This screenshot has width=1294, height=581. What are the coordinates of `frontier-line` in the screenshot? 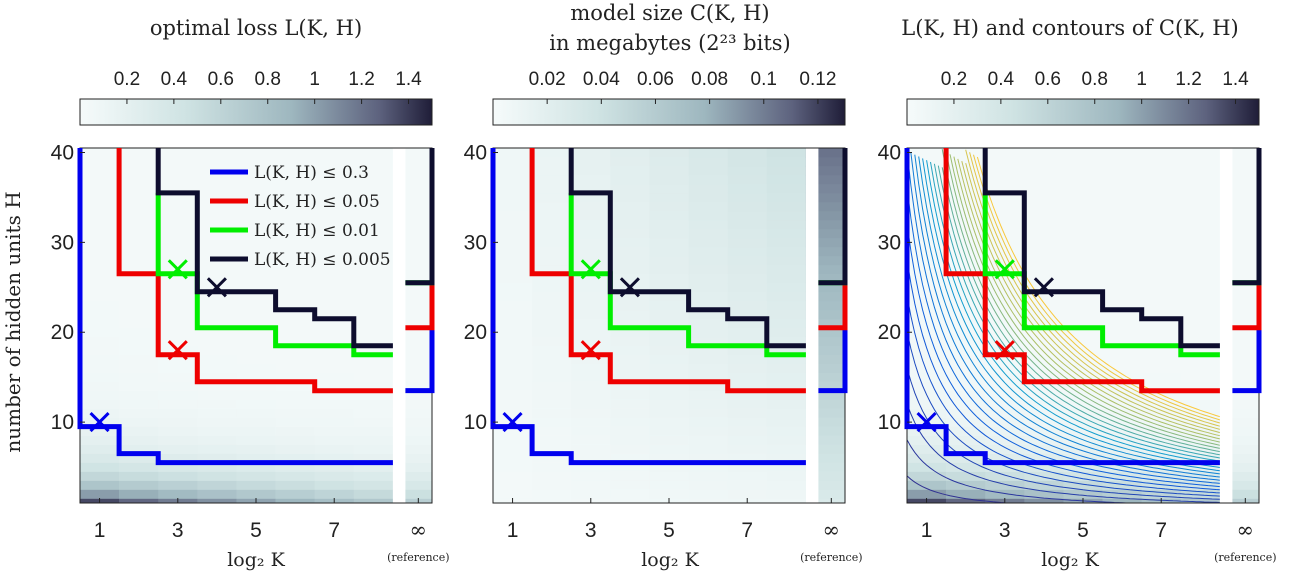 It's located at (274, 248).